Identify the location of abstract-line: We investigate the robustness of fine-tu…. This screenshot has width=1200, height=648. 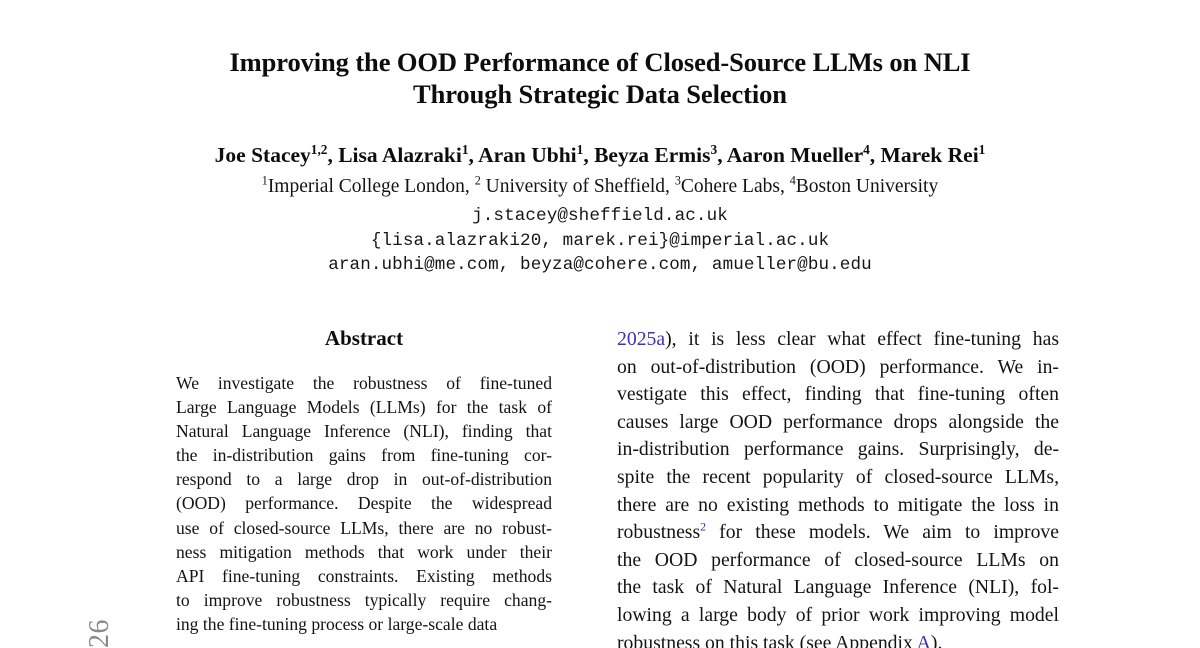
(364, 383).